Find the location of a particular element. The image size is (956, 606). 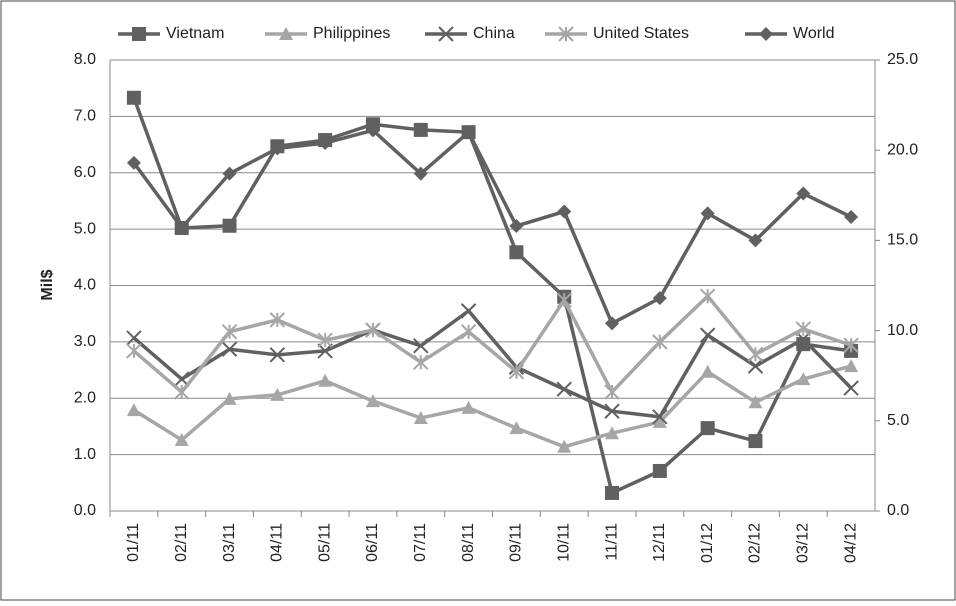

x-tick-label: 03/11 is located at coordinates (229, 542).